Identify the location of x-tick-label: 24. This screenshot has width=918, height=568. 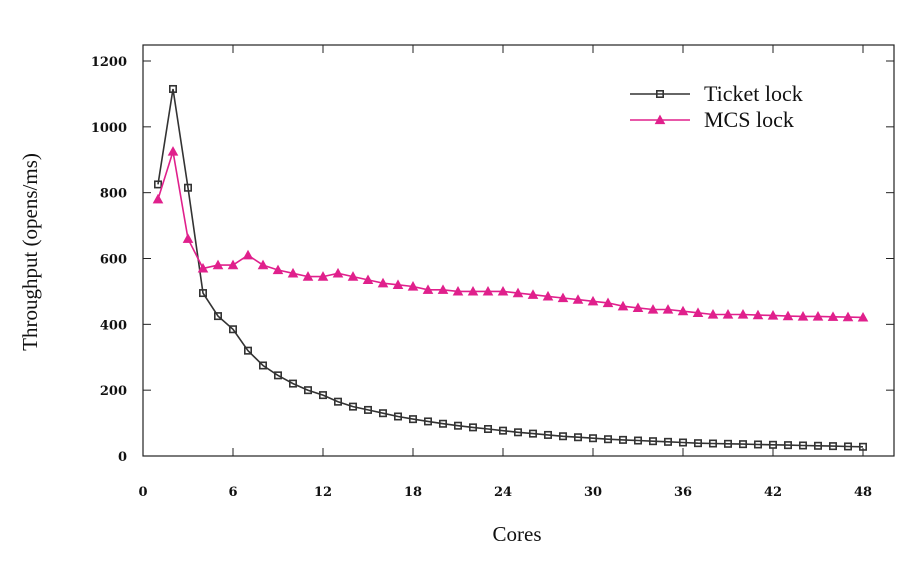
(503, 492).